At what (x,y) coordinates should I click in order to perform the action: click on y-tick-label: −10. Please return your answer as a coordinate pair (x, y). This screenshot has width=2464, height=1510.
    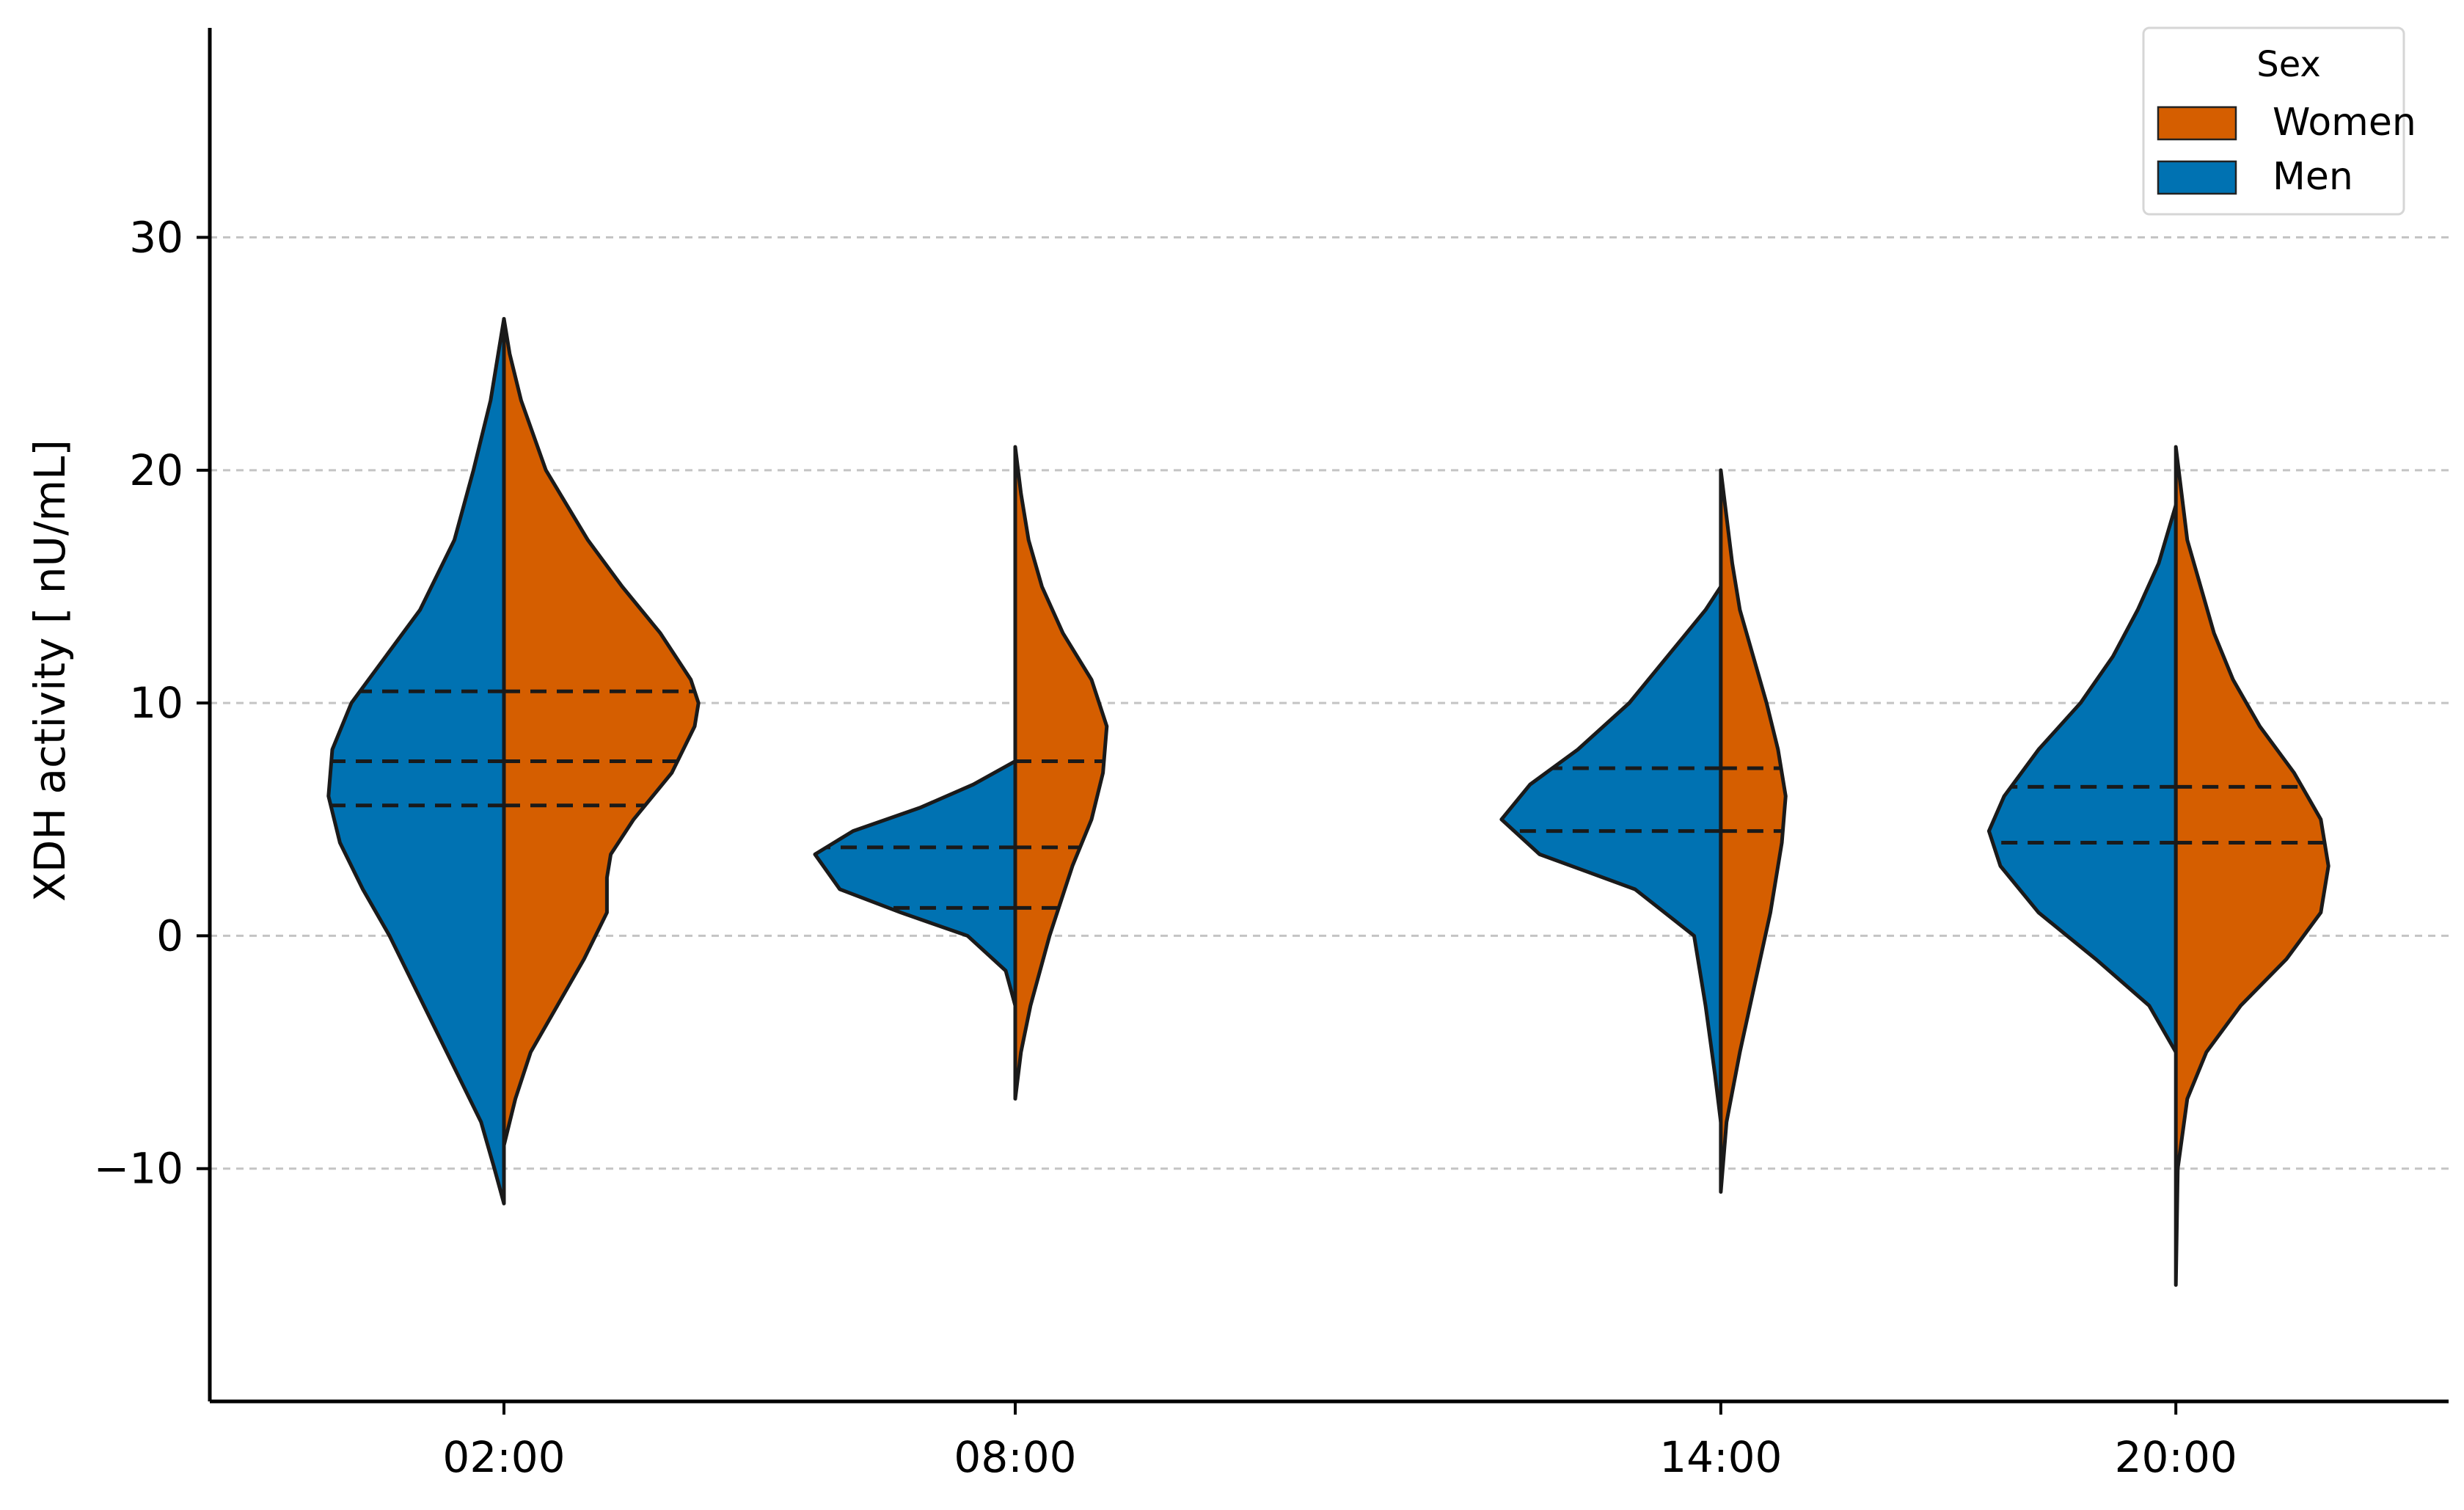
    Looking at the image, I should click on (138, 1169).